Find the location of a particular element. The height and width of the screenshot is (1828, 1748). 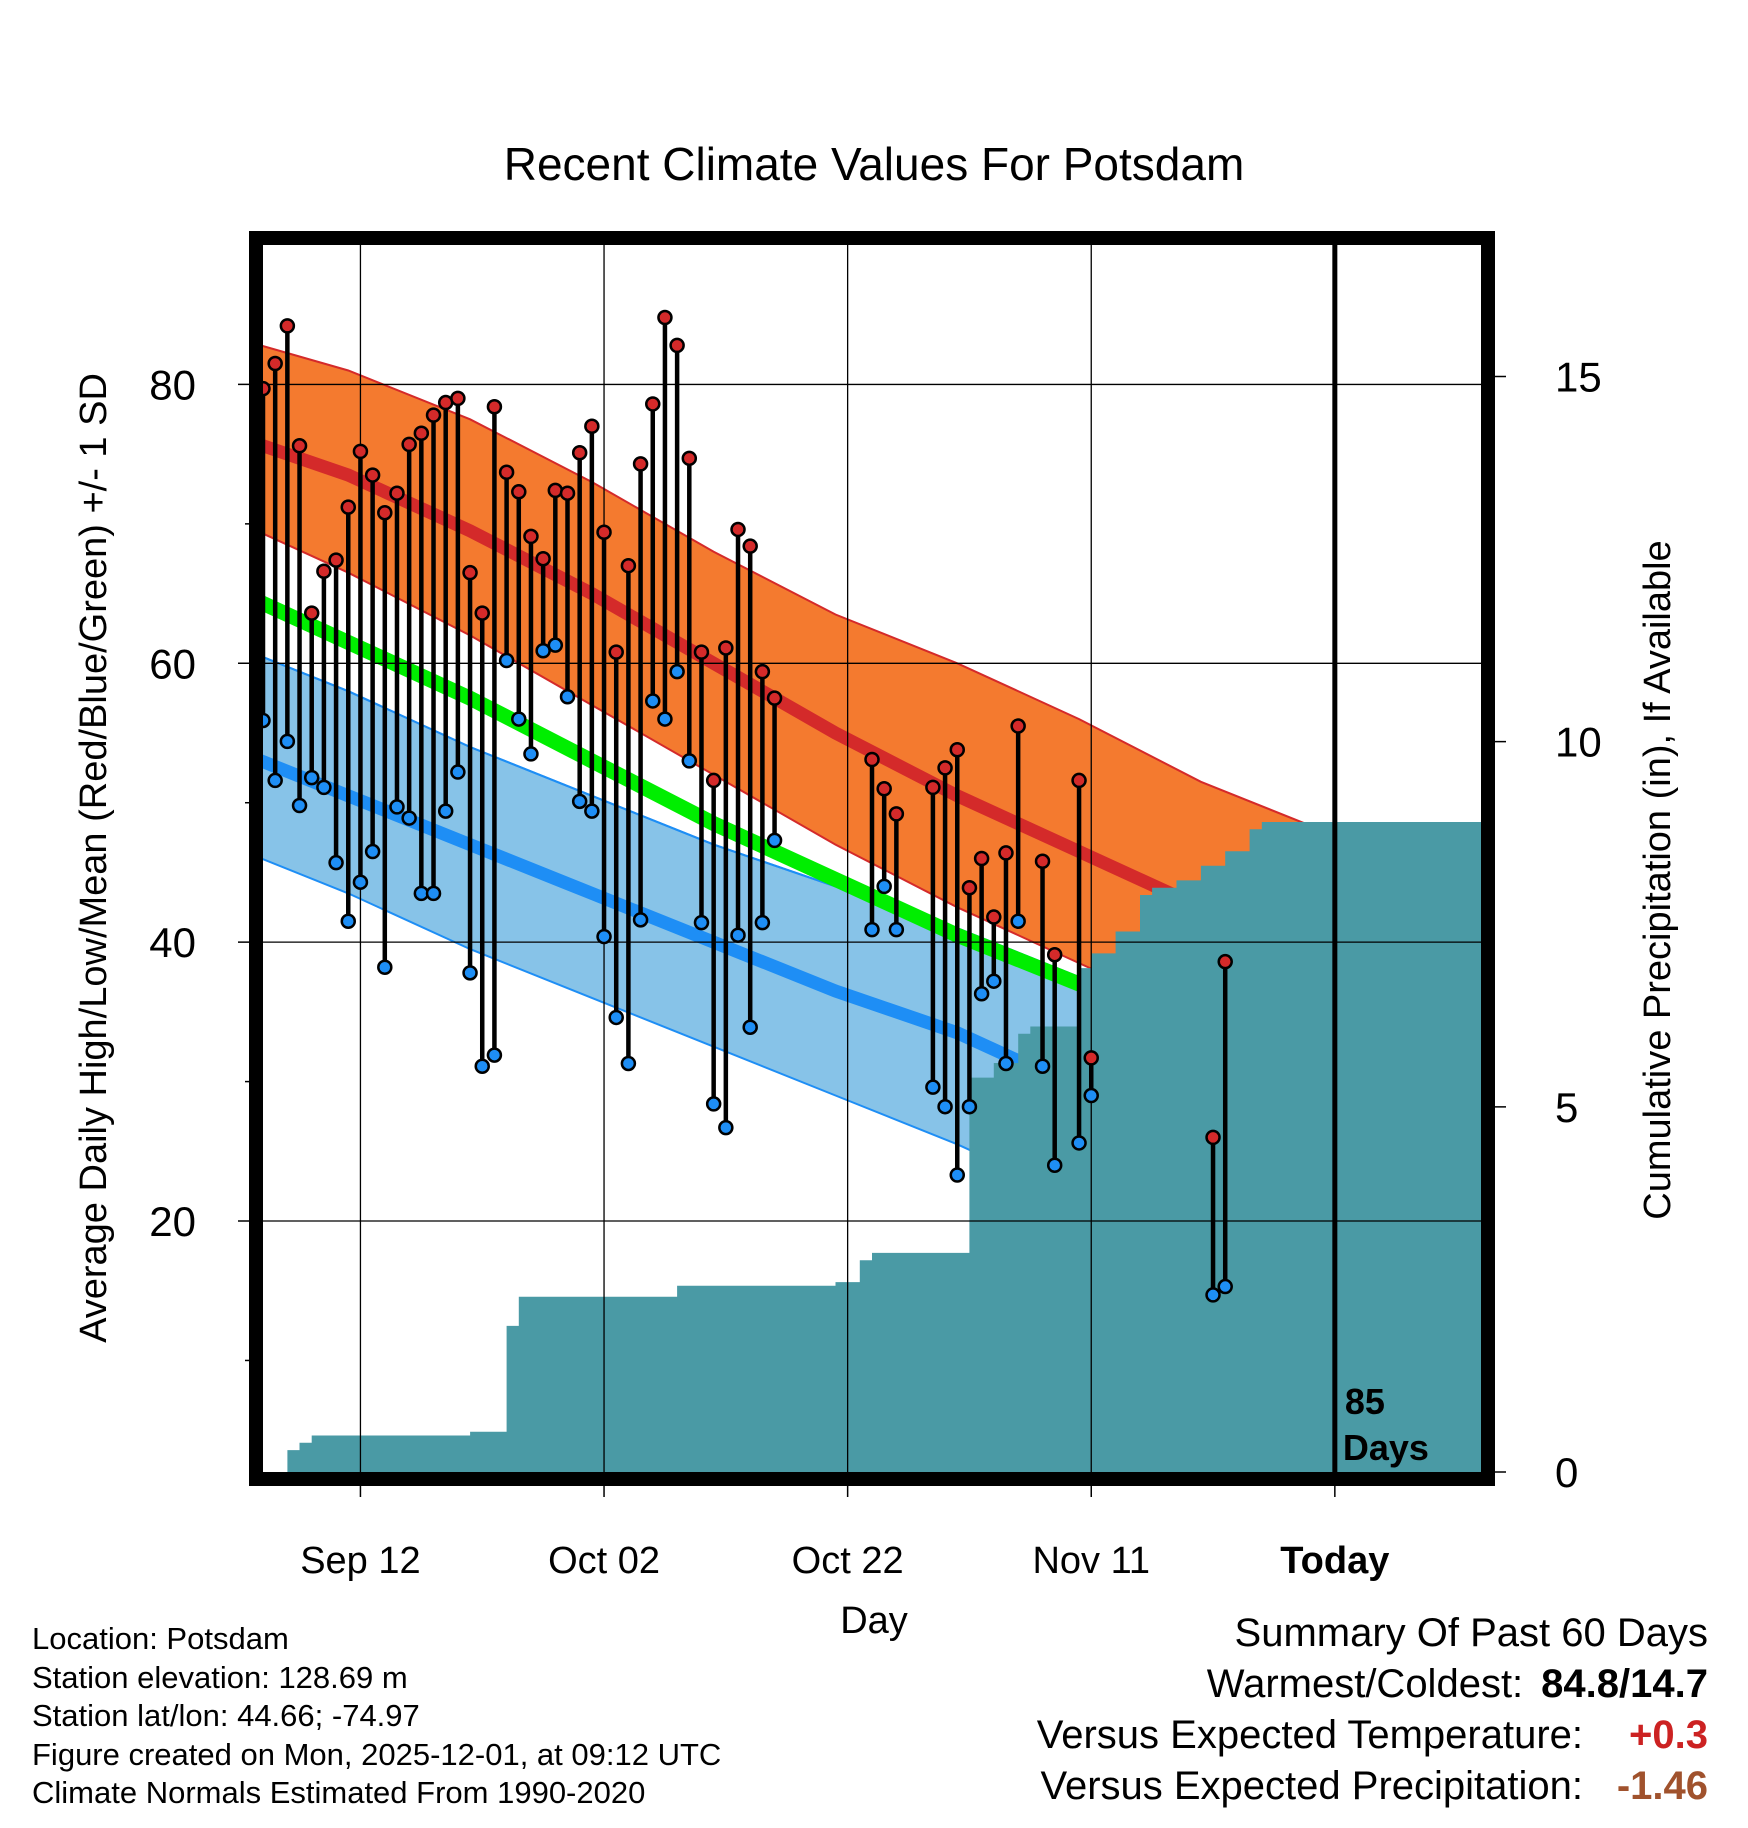

y-tick-label: 20 is located at coordinates (172, 1221).